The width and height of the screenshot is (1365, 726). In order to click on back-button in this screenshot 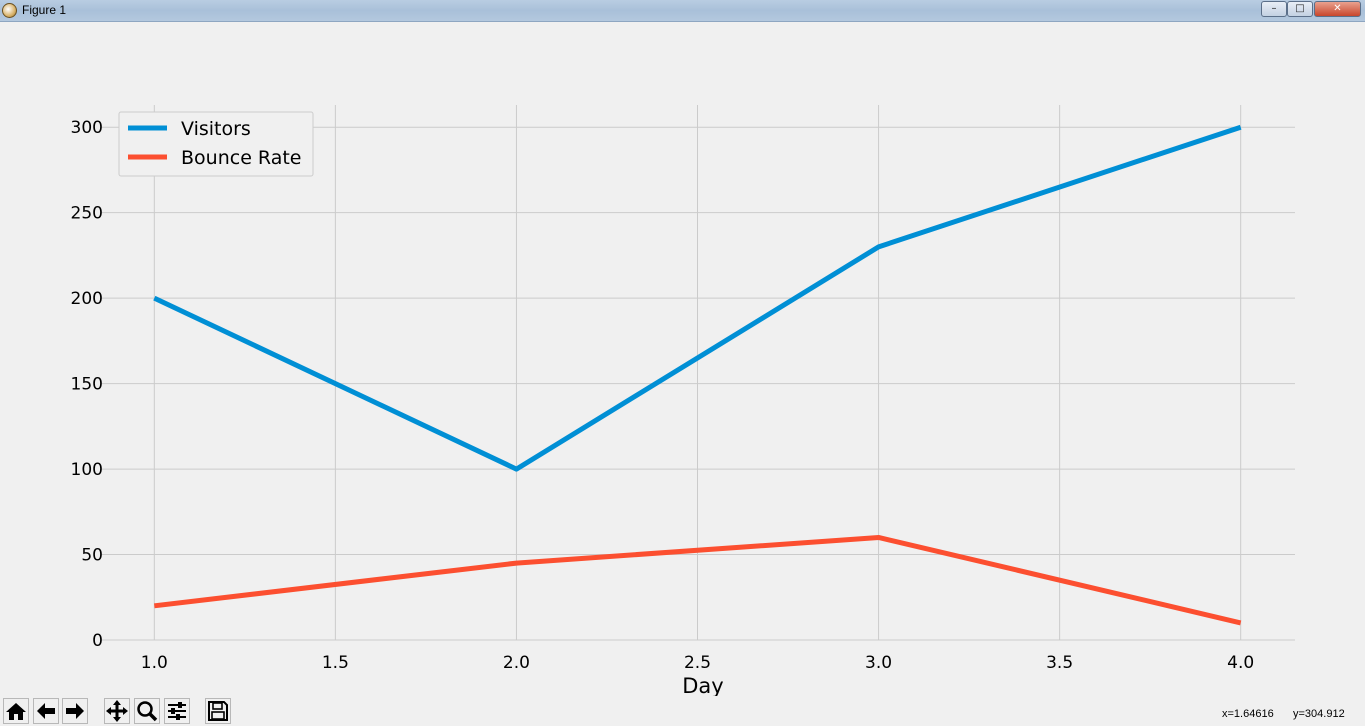, I will do `click(46, 711)`.